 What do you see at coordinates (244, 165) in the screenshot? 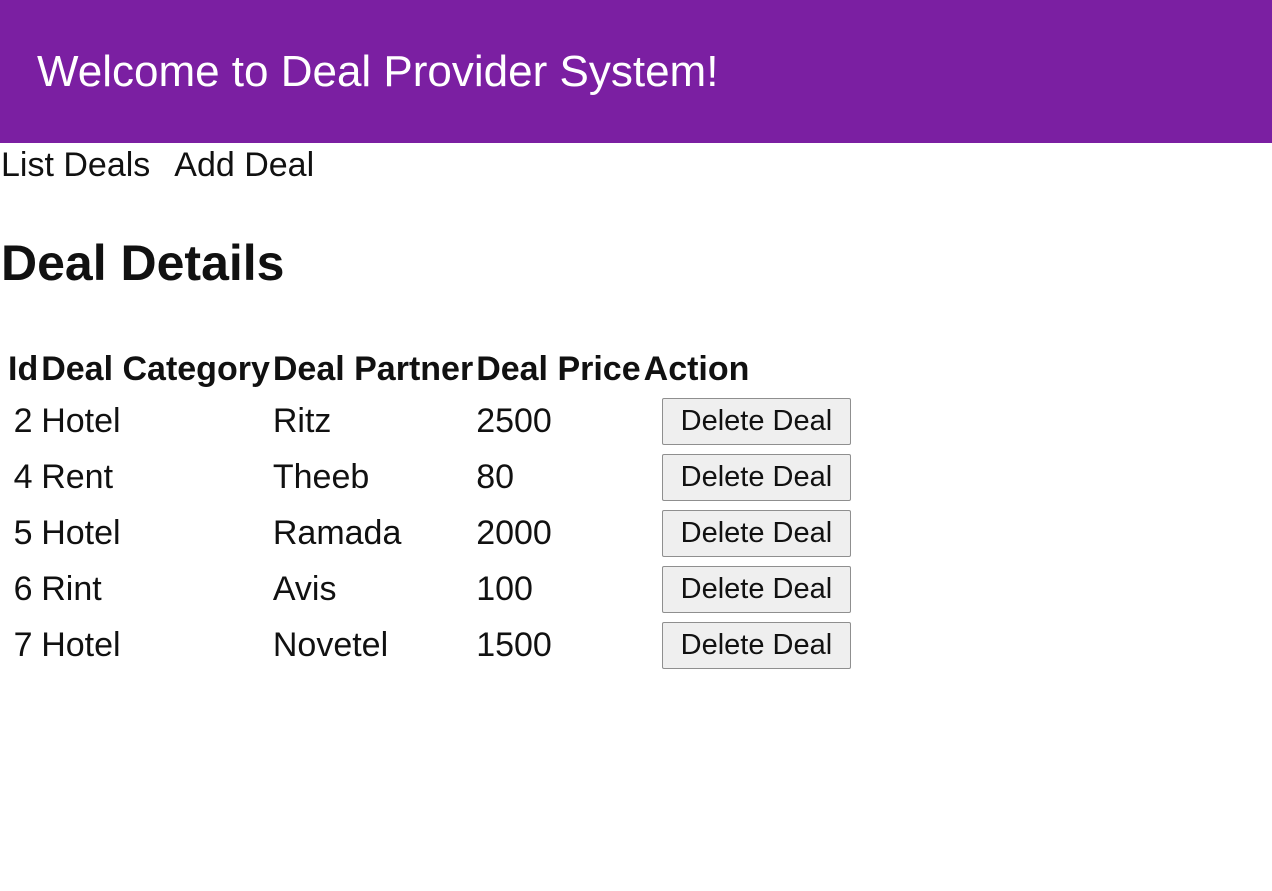
I see `nav-link-add-deal: Add Deal` at bounding box center [244, 165].